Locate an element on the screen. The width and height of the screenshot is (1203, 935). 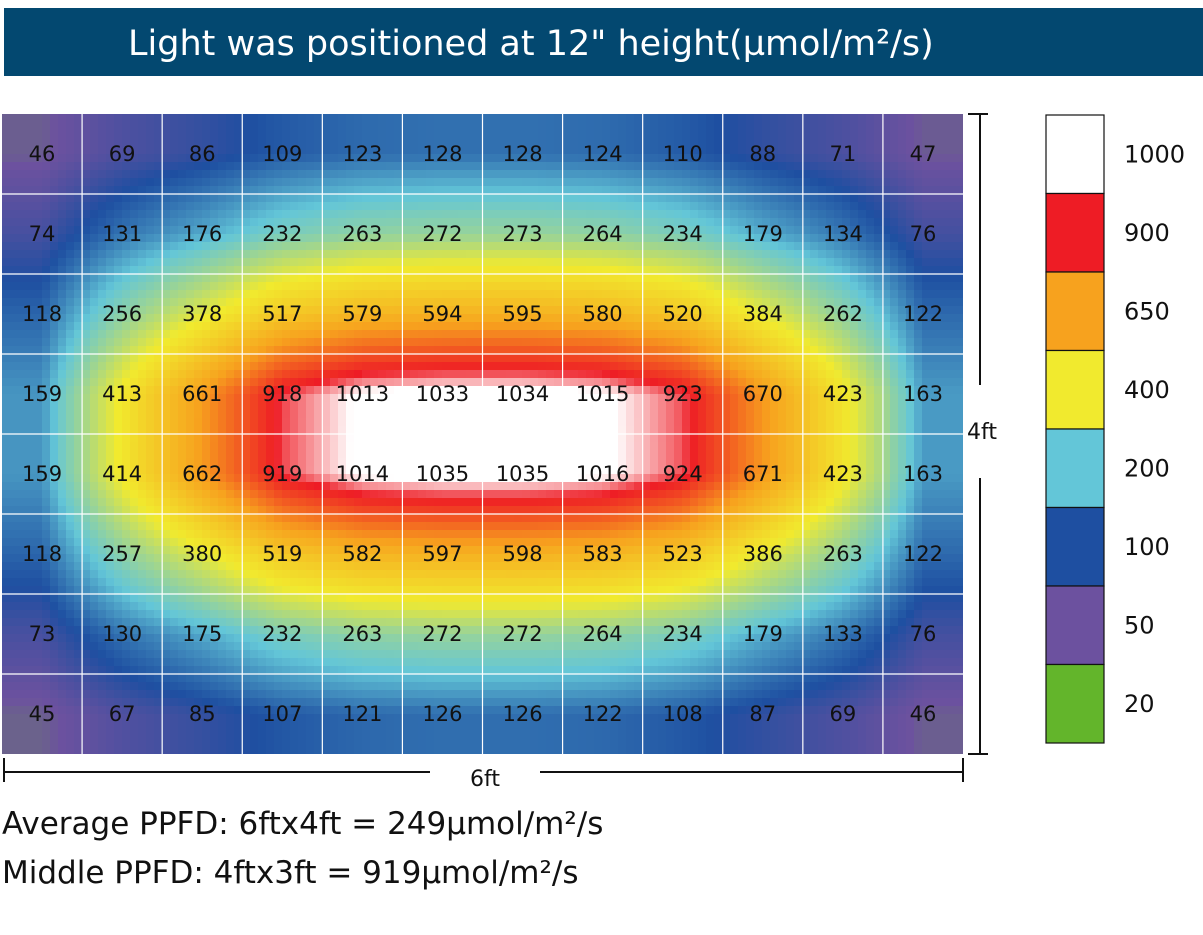
cell-value: 108 is located at coordinates (683, 714).